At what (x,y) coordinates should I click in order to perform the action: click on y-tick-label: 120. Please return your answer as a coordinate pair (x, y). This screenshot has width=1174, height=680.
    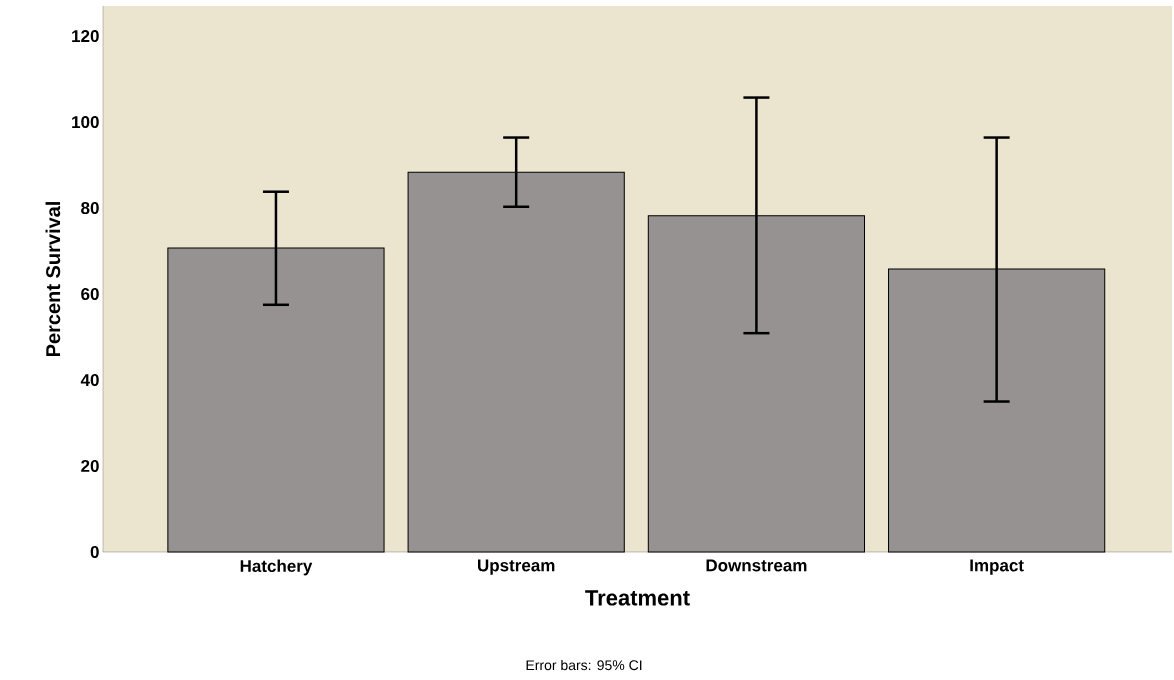
    Looking at the image, I should click on (85, 36).